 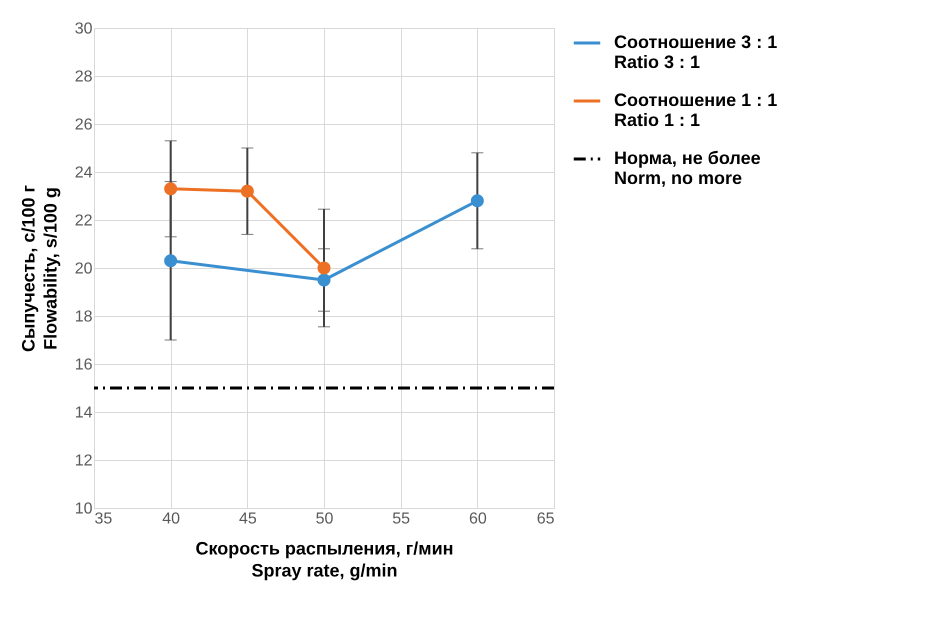 I want to click on x-tick-label: 60, so click(x=477, y=519).